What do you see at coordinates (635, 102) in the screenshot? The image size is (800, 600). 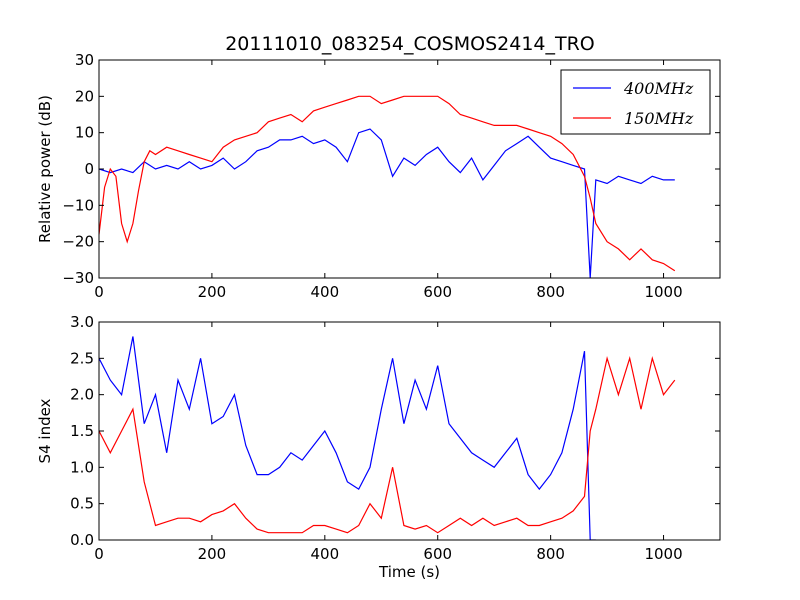 I see `legend: 400MHz 150MHz` at bounding box center [635, 102].